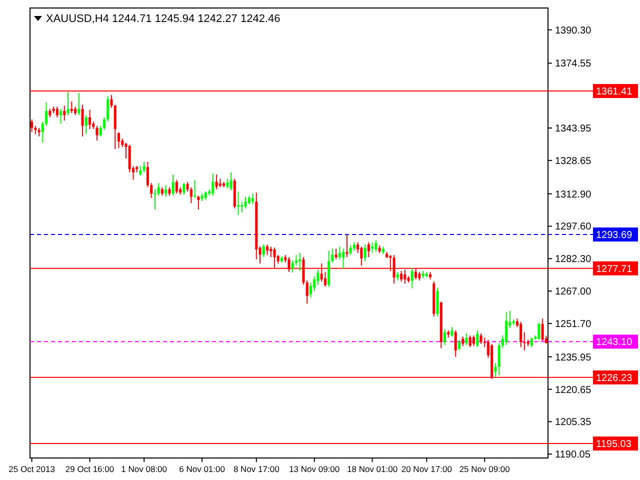  What do you see at coordinates (573, 422) in the screenshot?
I see `y-tick-label: 1205.35` at bounding box center [573, 422].